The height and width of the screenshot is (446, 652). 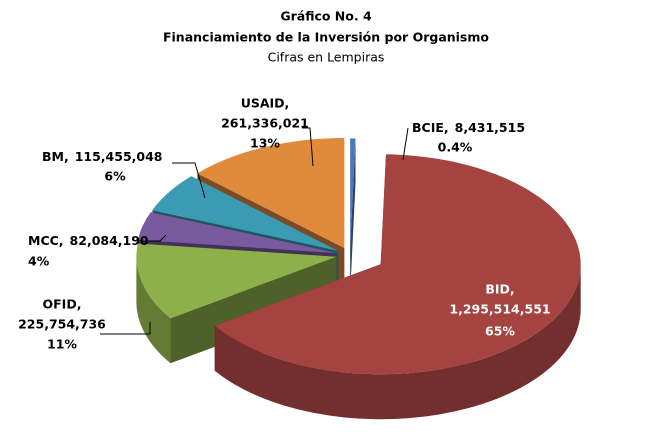 I want to click on category-label: BID,, so click(x=499, y=289).